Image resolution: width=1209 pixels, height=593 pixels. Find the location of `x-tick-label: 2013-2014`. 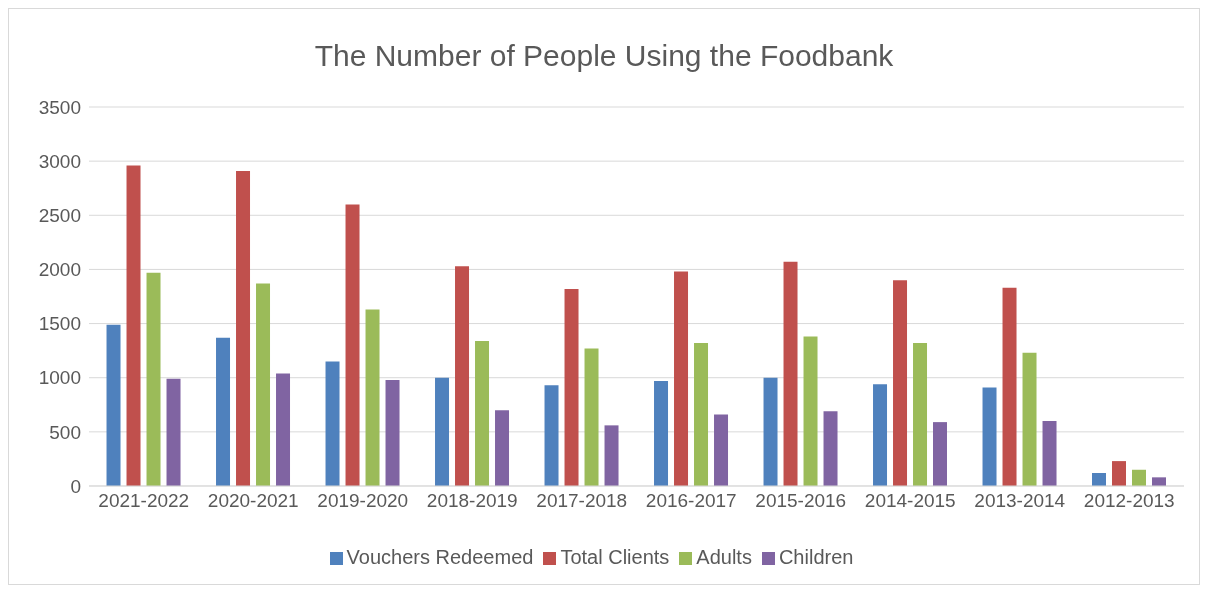

x-tick-label: 2013-2014 is located at coordinates (1020, 501).